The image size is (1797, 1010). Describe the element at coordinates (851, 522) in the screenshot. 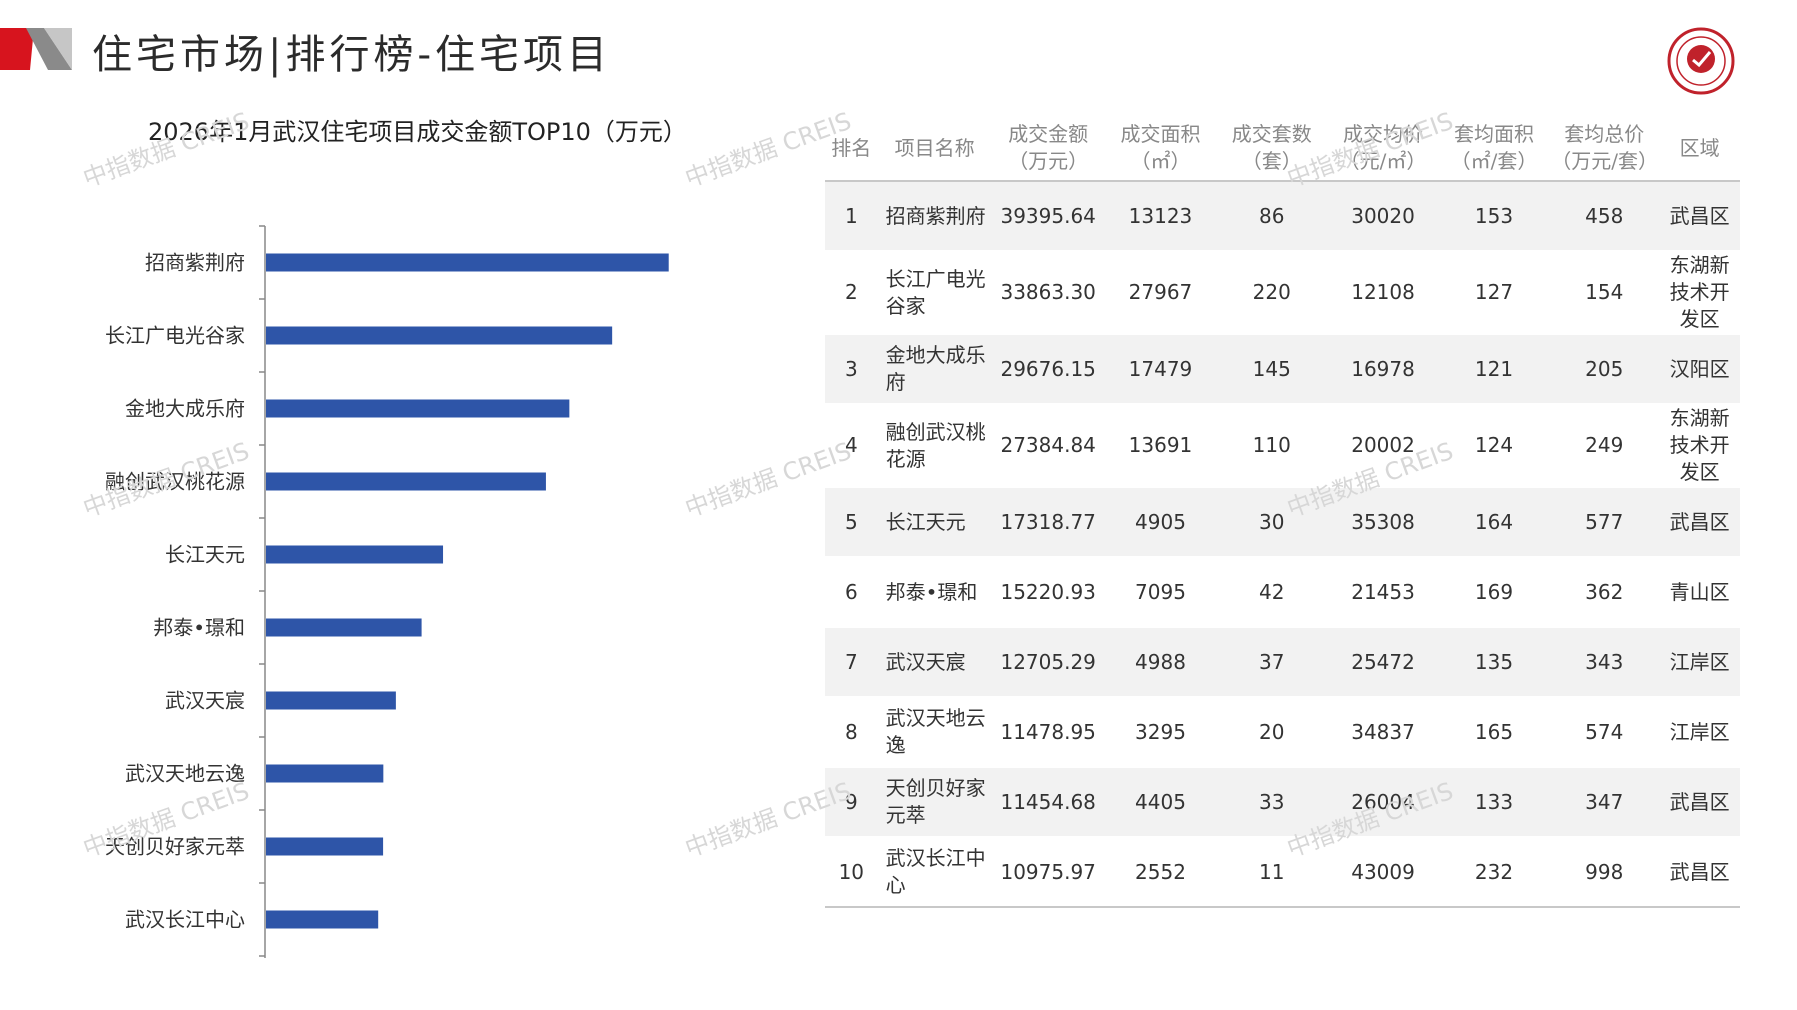

I see `table-cell: 5` at that location.